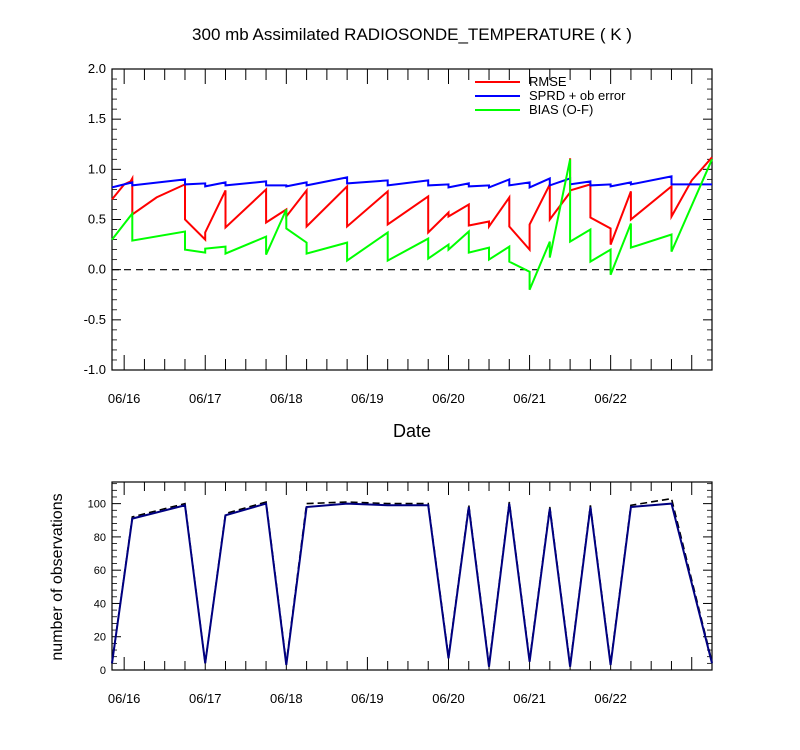 The width and height of the screenshot is (800, 750). What do you see at coordinates (57, 576) in the screenshot?
I see `y-axis-label: number of observations` at bounding box center [57, 576].